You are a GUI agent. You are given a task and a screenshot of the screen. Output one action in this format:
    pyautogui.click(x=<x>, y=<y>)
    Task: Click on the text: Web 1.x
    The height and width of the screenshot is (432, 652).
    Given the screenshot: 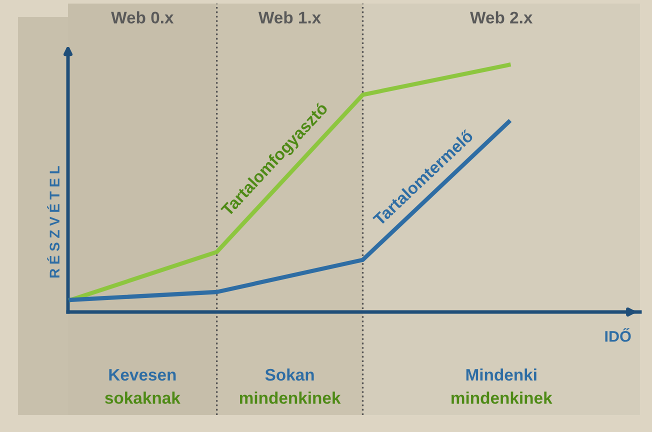 What is the action you would take?
    pyautogui.click(x=290, y=17)
    